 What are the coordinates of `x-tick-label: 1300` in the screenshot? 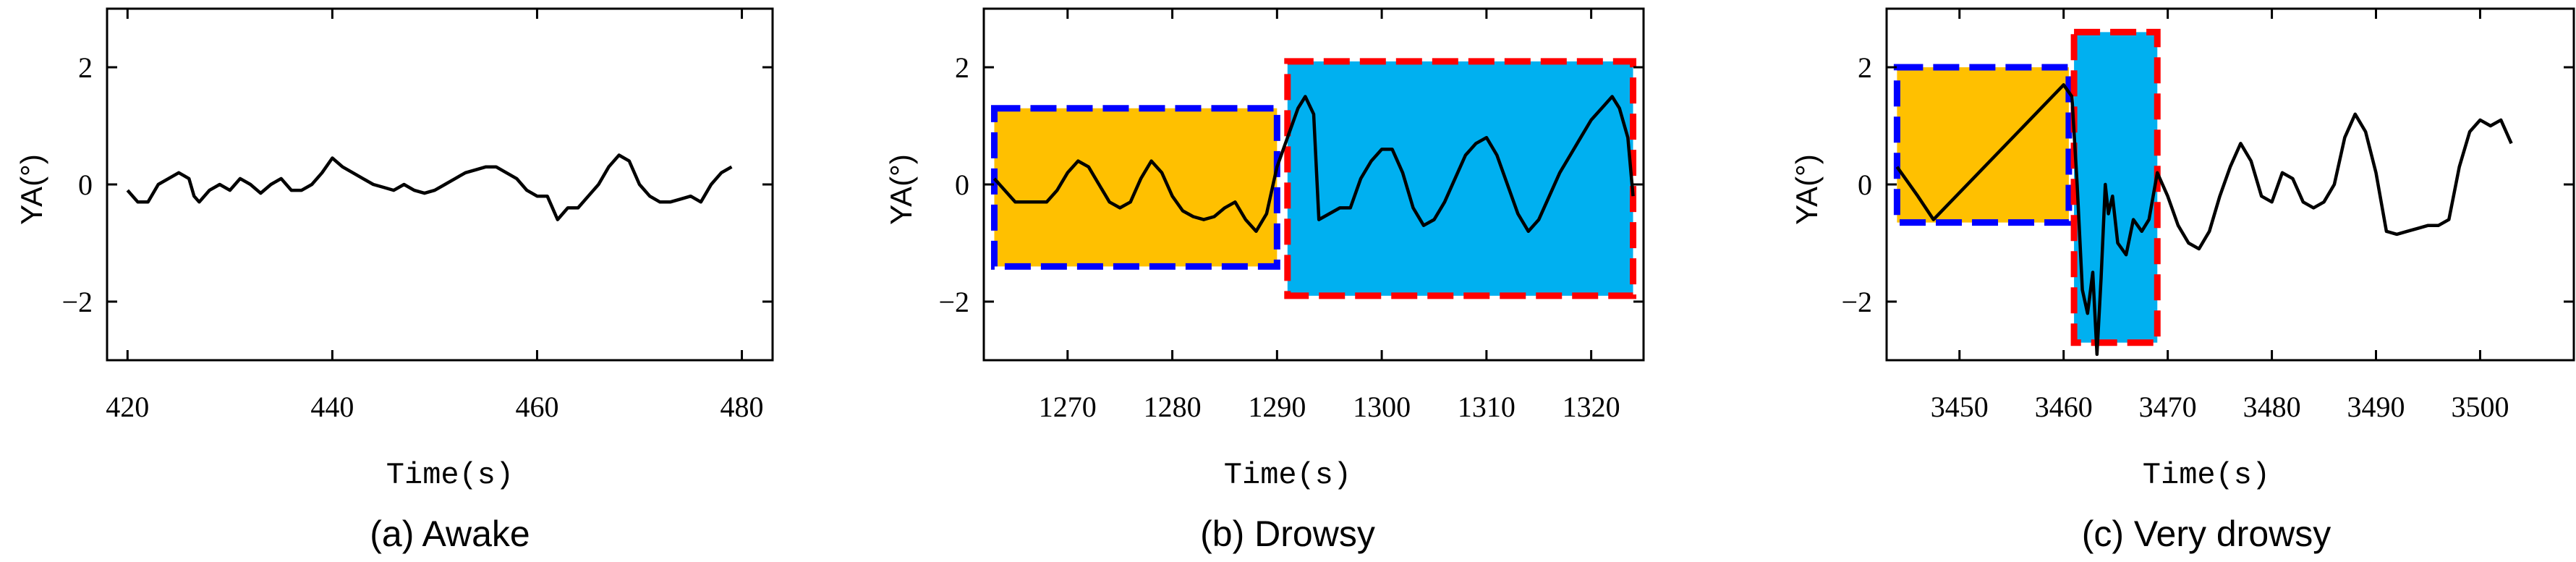 It's located at (1382, 407).